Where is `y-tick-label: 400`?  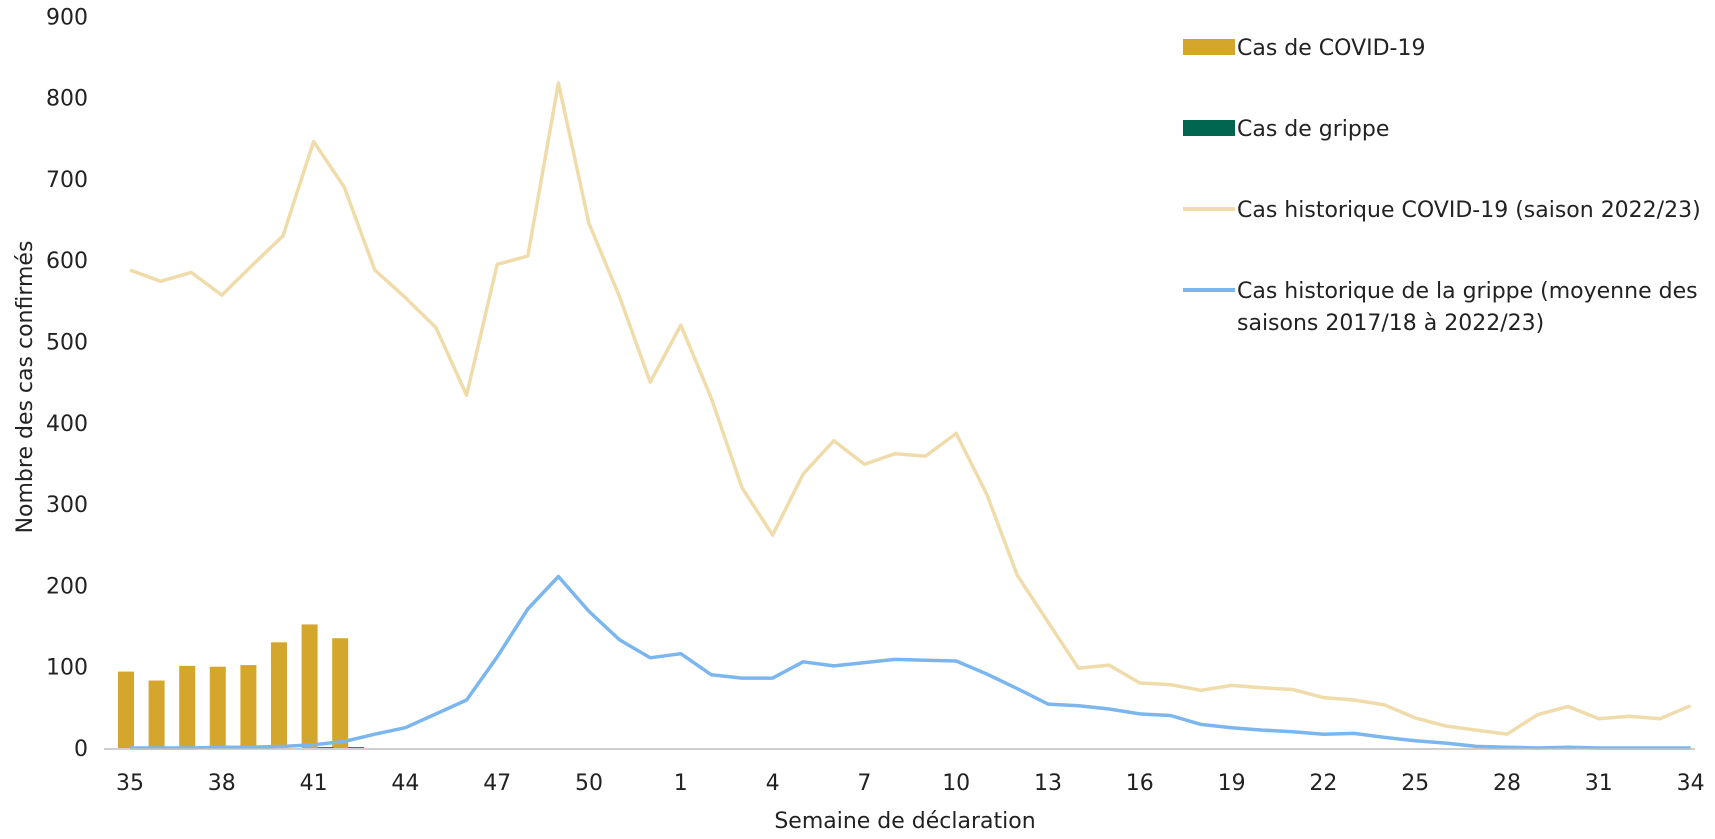 y-tick-label: 400 is located at coordinates (67, 424).